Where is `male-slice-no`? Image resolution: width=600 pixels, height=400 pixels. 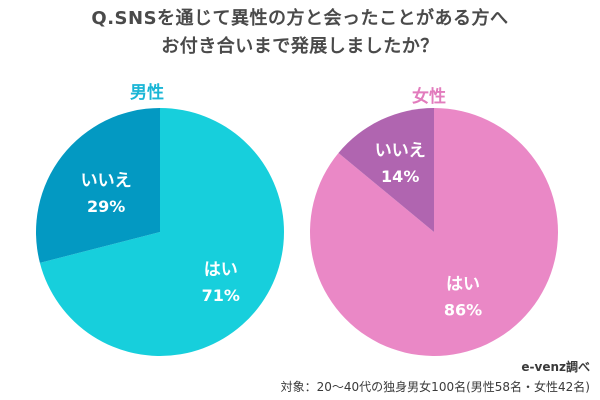 male-slice-no is located at coordinates (97, 185).